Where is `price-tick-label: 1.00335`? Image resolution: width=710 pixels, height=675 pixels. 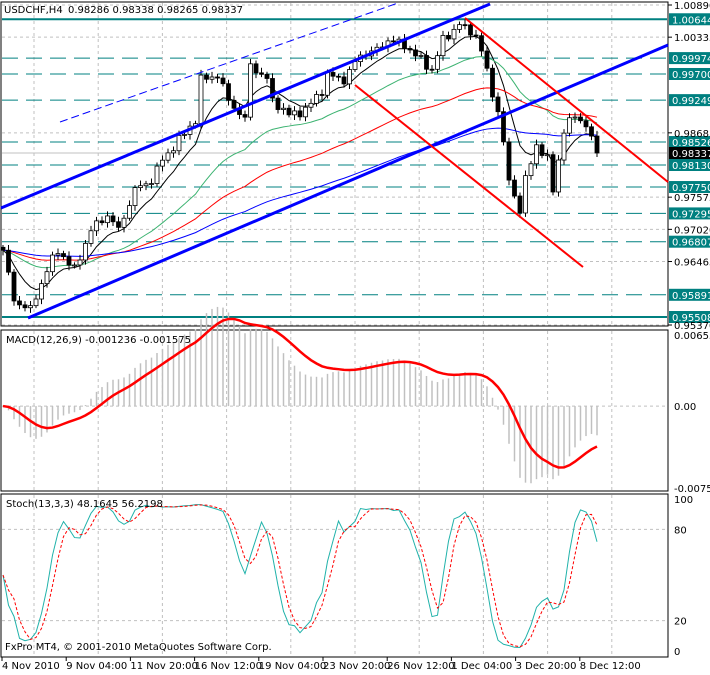
price-tick-label: 1.00335 is located at coordinates (692, 38).